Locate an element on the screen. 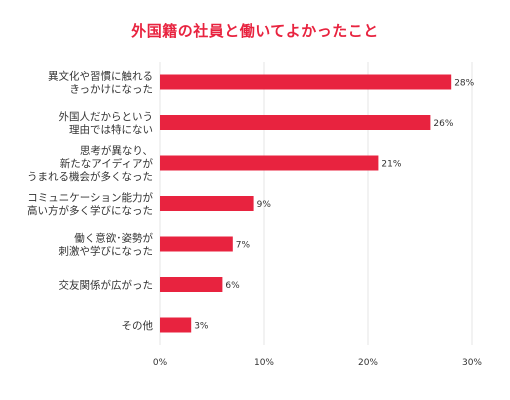  category-label: 思考が異なり、新たなアイディアがうまれる機会が多くなった is located at coordinates (90, 163).